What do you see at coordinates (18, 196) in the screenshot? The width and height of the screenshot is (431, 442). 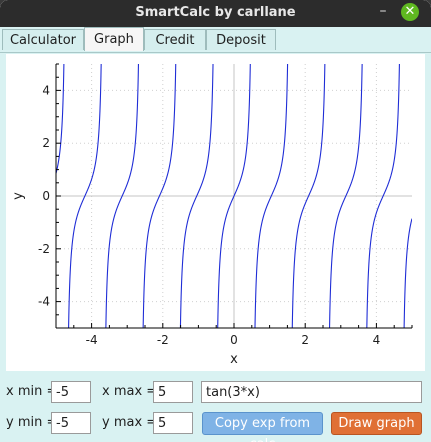 I see `y-axis-label: y` at bounding box center [18, 196].